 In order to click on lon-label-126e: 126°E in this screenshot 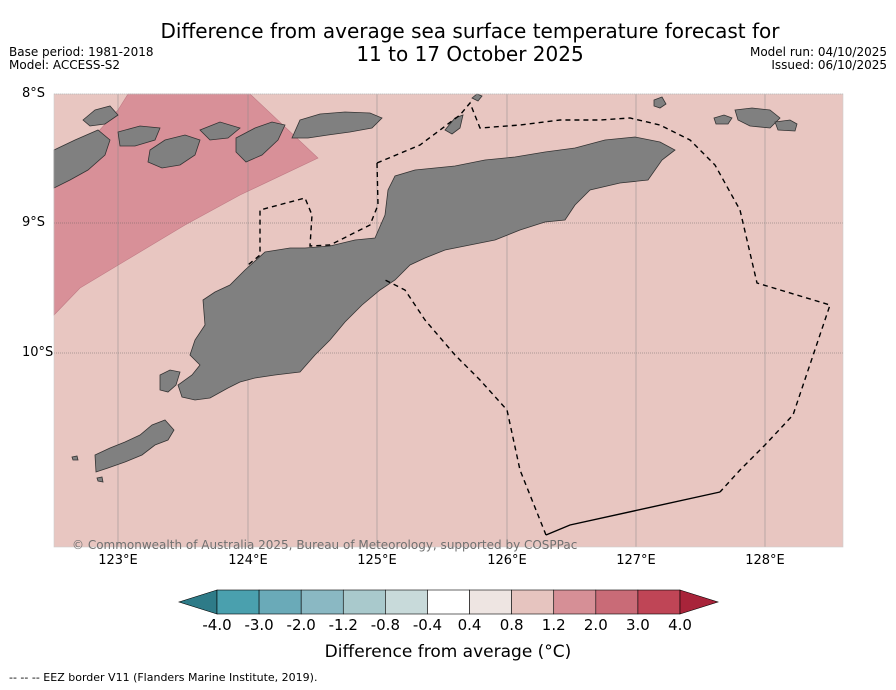, I will do `click(507, 560)`.